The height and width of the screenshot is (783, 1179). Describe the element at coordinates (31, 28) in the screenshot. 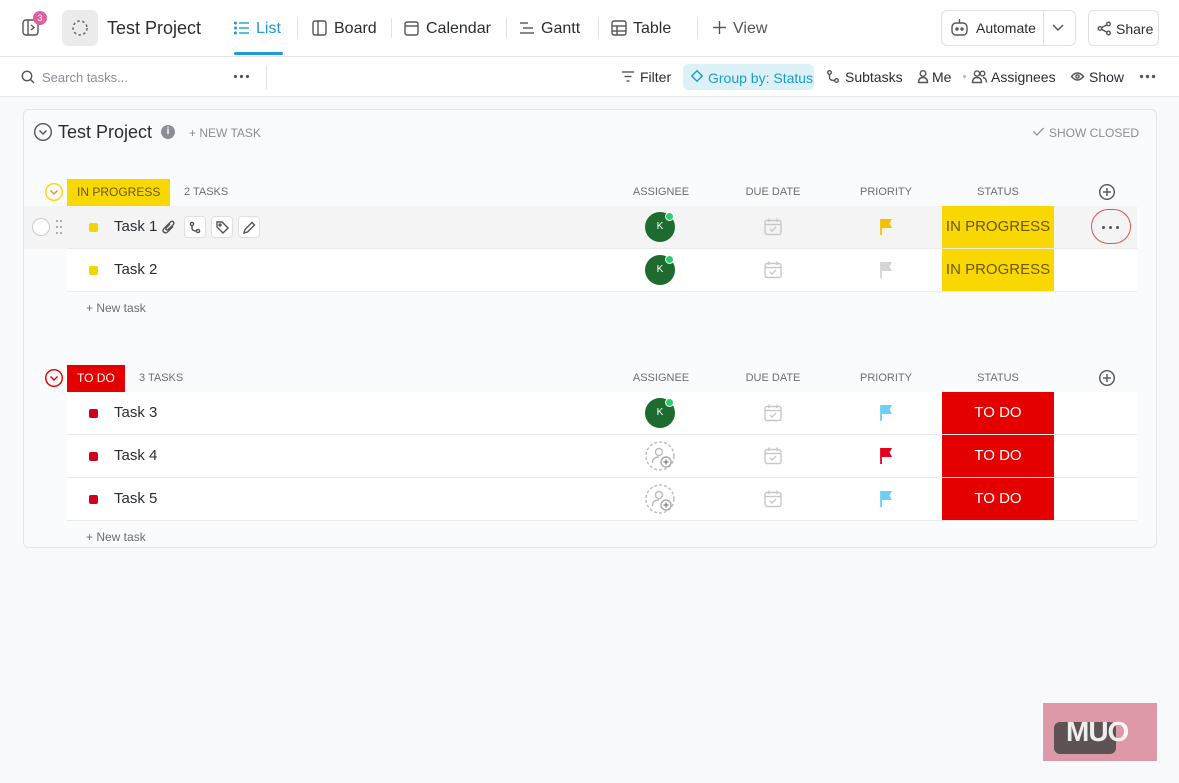

I see `sidebar-toggle` at that location.